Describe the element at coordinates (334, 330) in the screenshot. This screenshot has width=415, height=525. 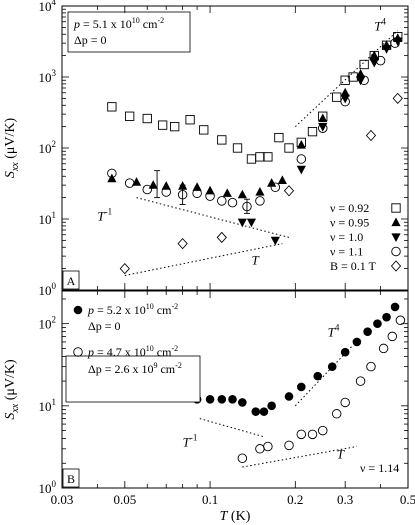
I see `guide-label: T4` at that location.